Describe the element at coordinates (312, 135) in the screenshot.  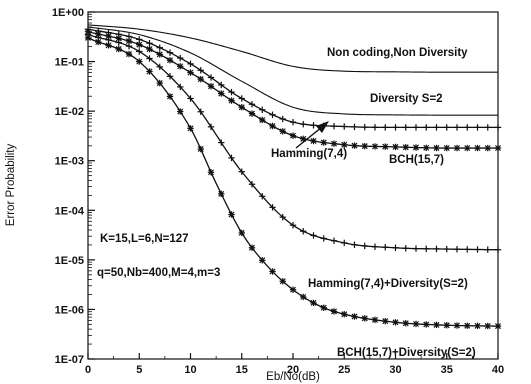
I see `hamming-pointer-arrow` at that location.